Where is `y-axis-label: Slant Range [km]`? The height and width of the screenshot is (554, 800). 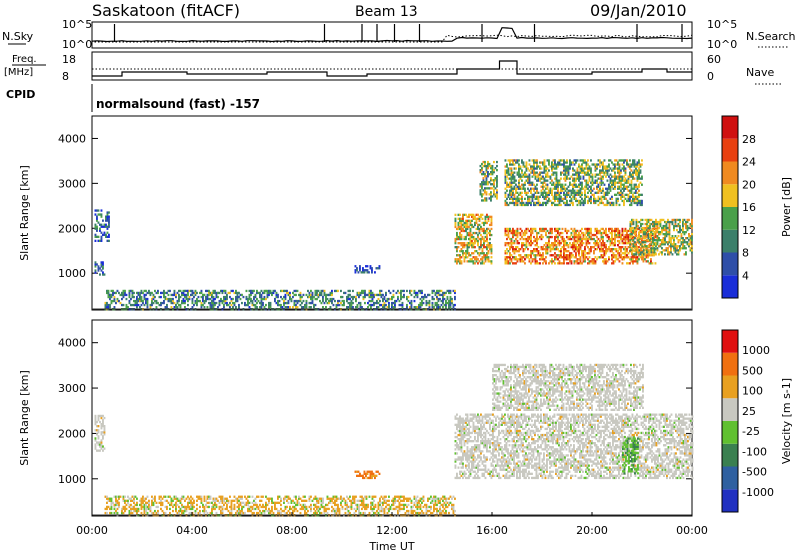 y-axis-label: Slant Range [km] is located at coordinates (24, 213).